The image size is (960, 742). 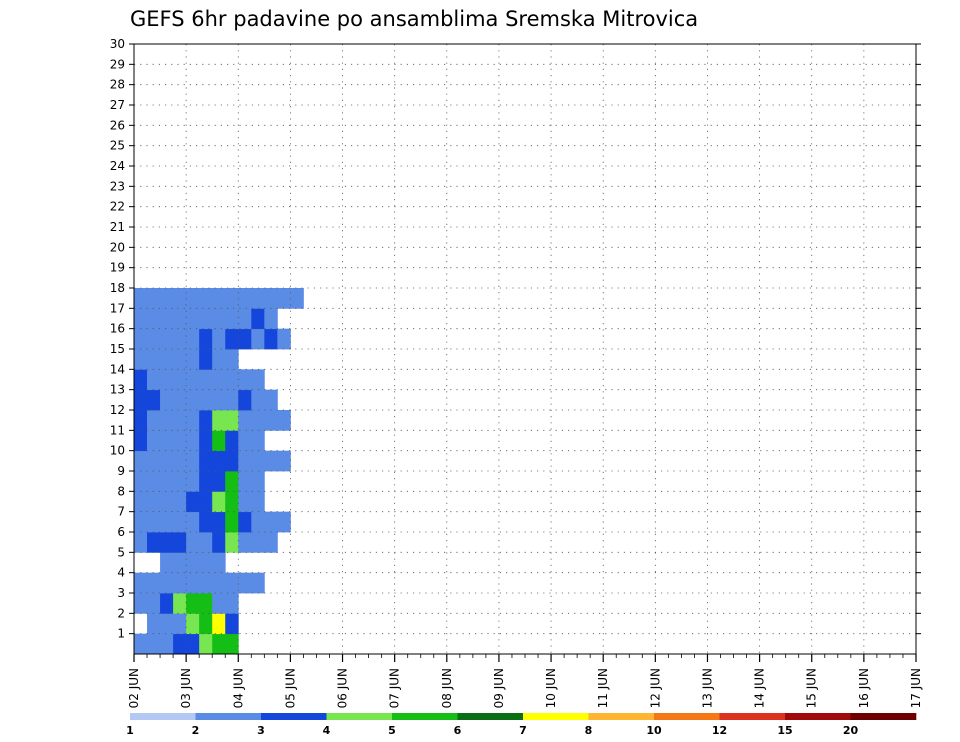 What do you see at coordinates (117, 166) in the screenshot?
I see `y-tick-label: 24` at bounding box center [117, 166].